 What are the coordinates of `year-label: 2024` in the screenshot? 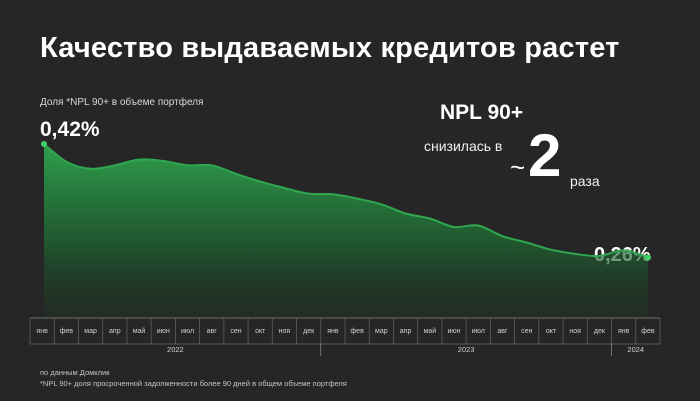 It's located at (635, 349).